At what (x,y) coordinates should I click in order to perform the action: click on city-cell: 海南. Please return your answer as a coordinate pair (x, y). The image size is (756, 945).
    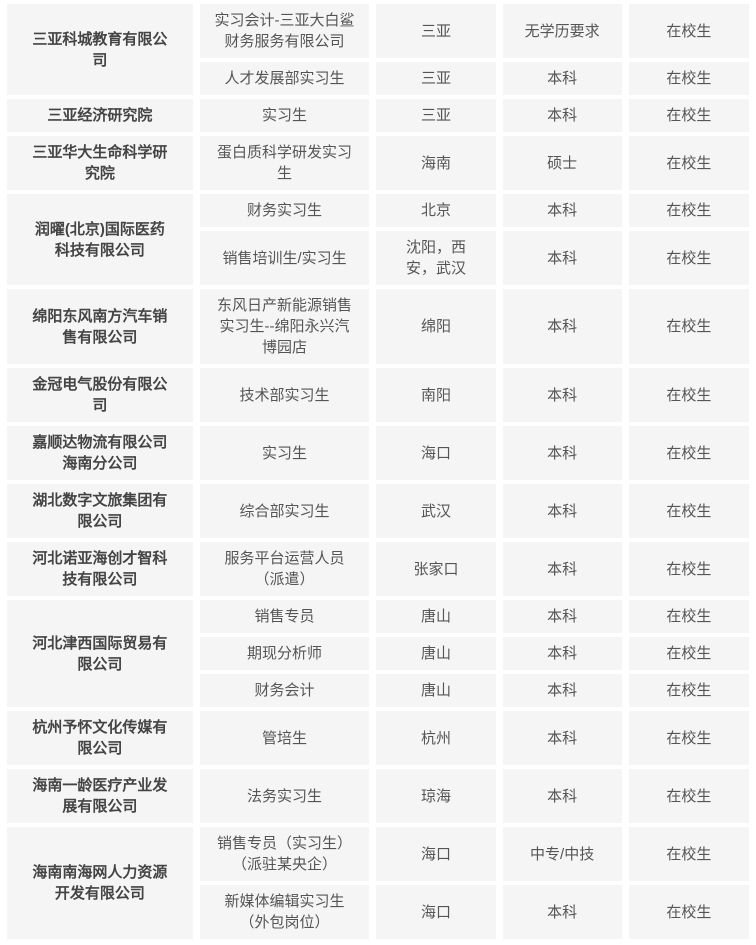
    Looking at the image, I should click on (436, 163).